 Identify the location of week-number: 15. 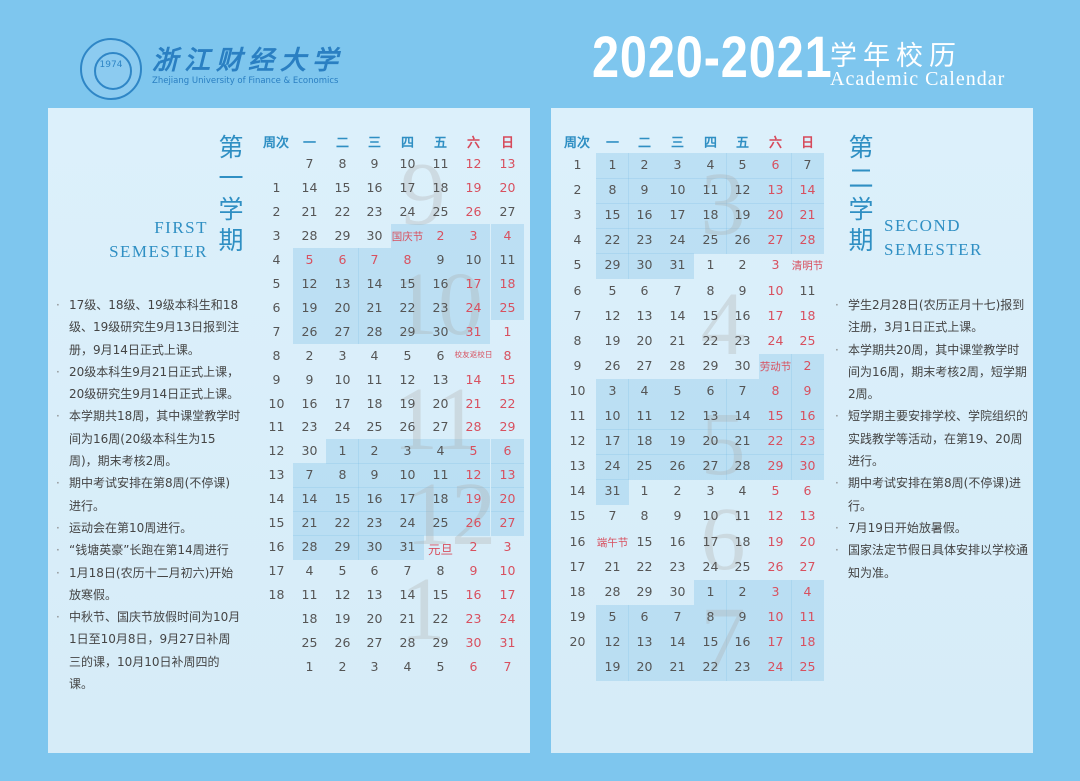
(577, 516).